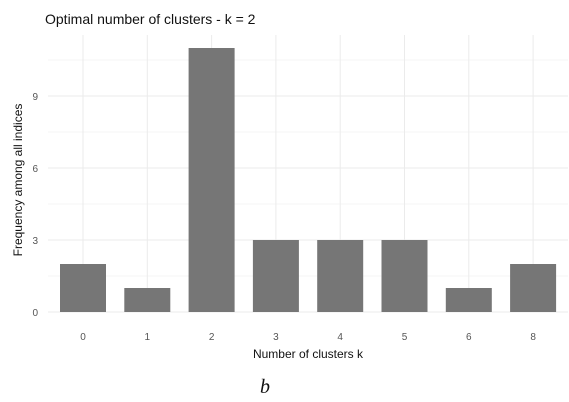 This screenshot has width=569, height=402. What do you see at coordinates (35, 313) in the screenshot?
I see `y-tick-label: 0` at bounding box center [35, 313].